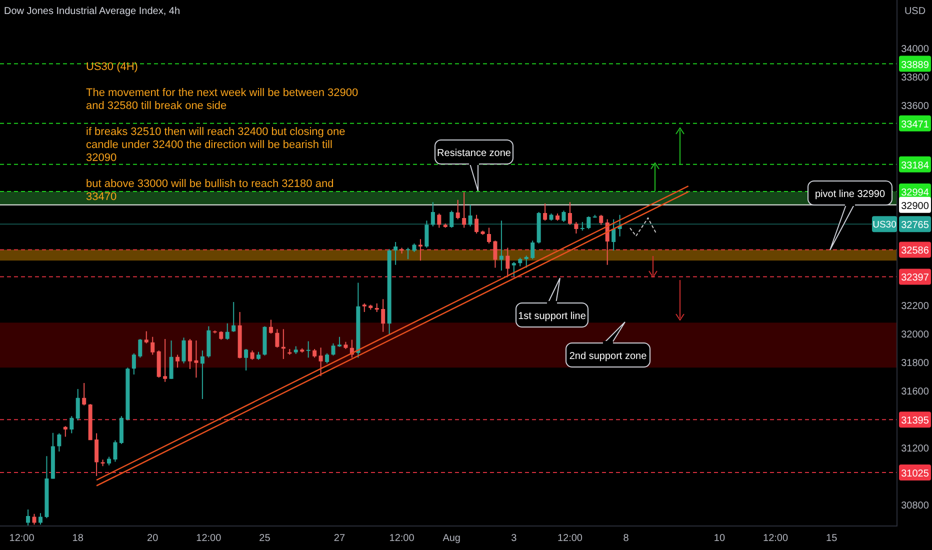  What do you see at coordinates (608, 356) in the screenshot?
I see `annotation: 2nd support zone` at bounding box center [608, 356].